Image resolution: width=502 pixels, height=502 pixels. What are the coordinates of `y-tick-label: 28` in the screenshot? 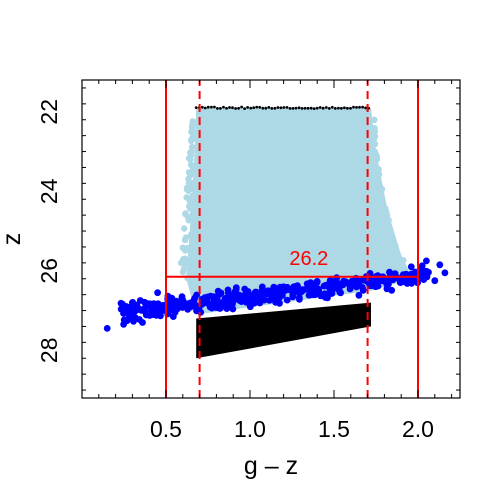 It's located at (49, 351).